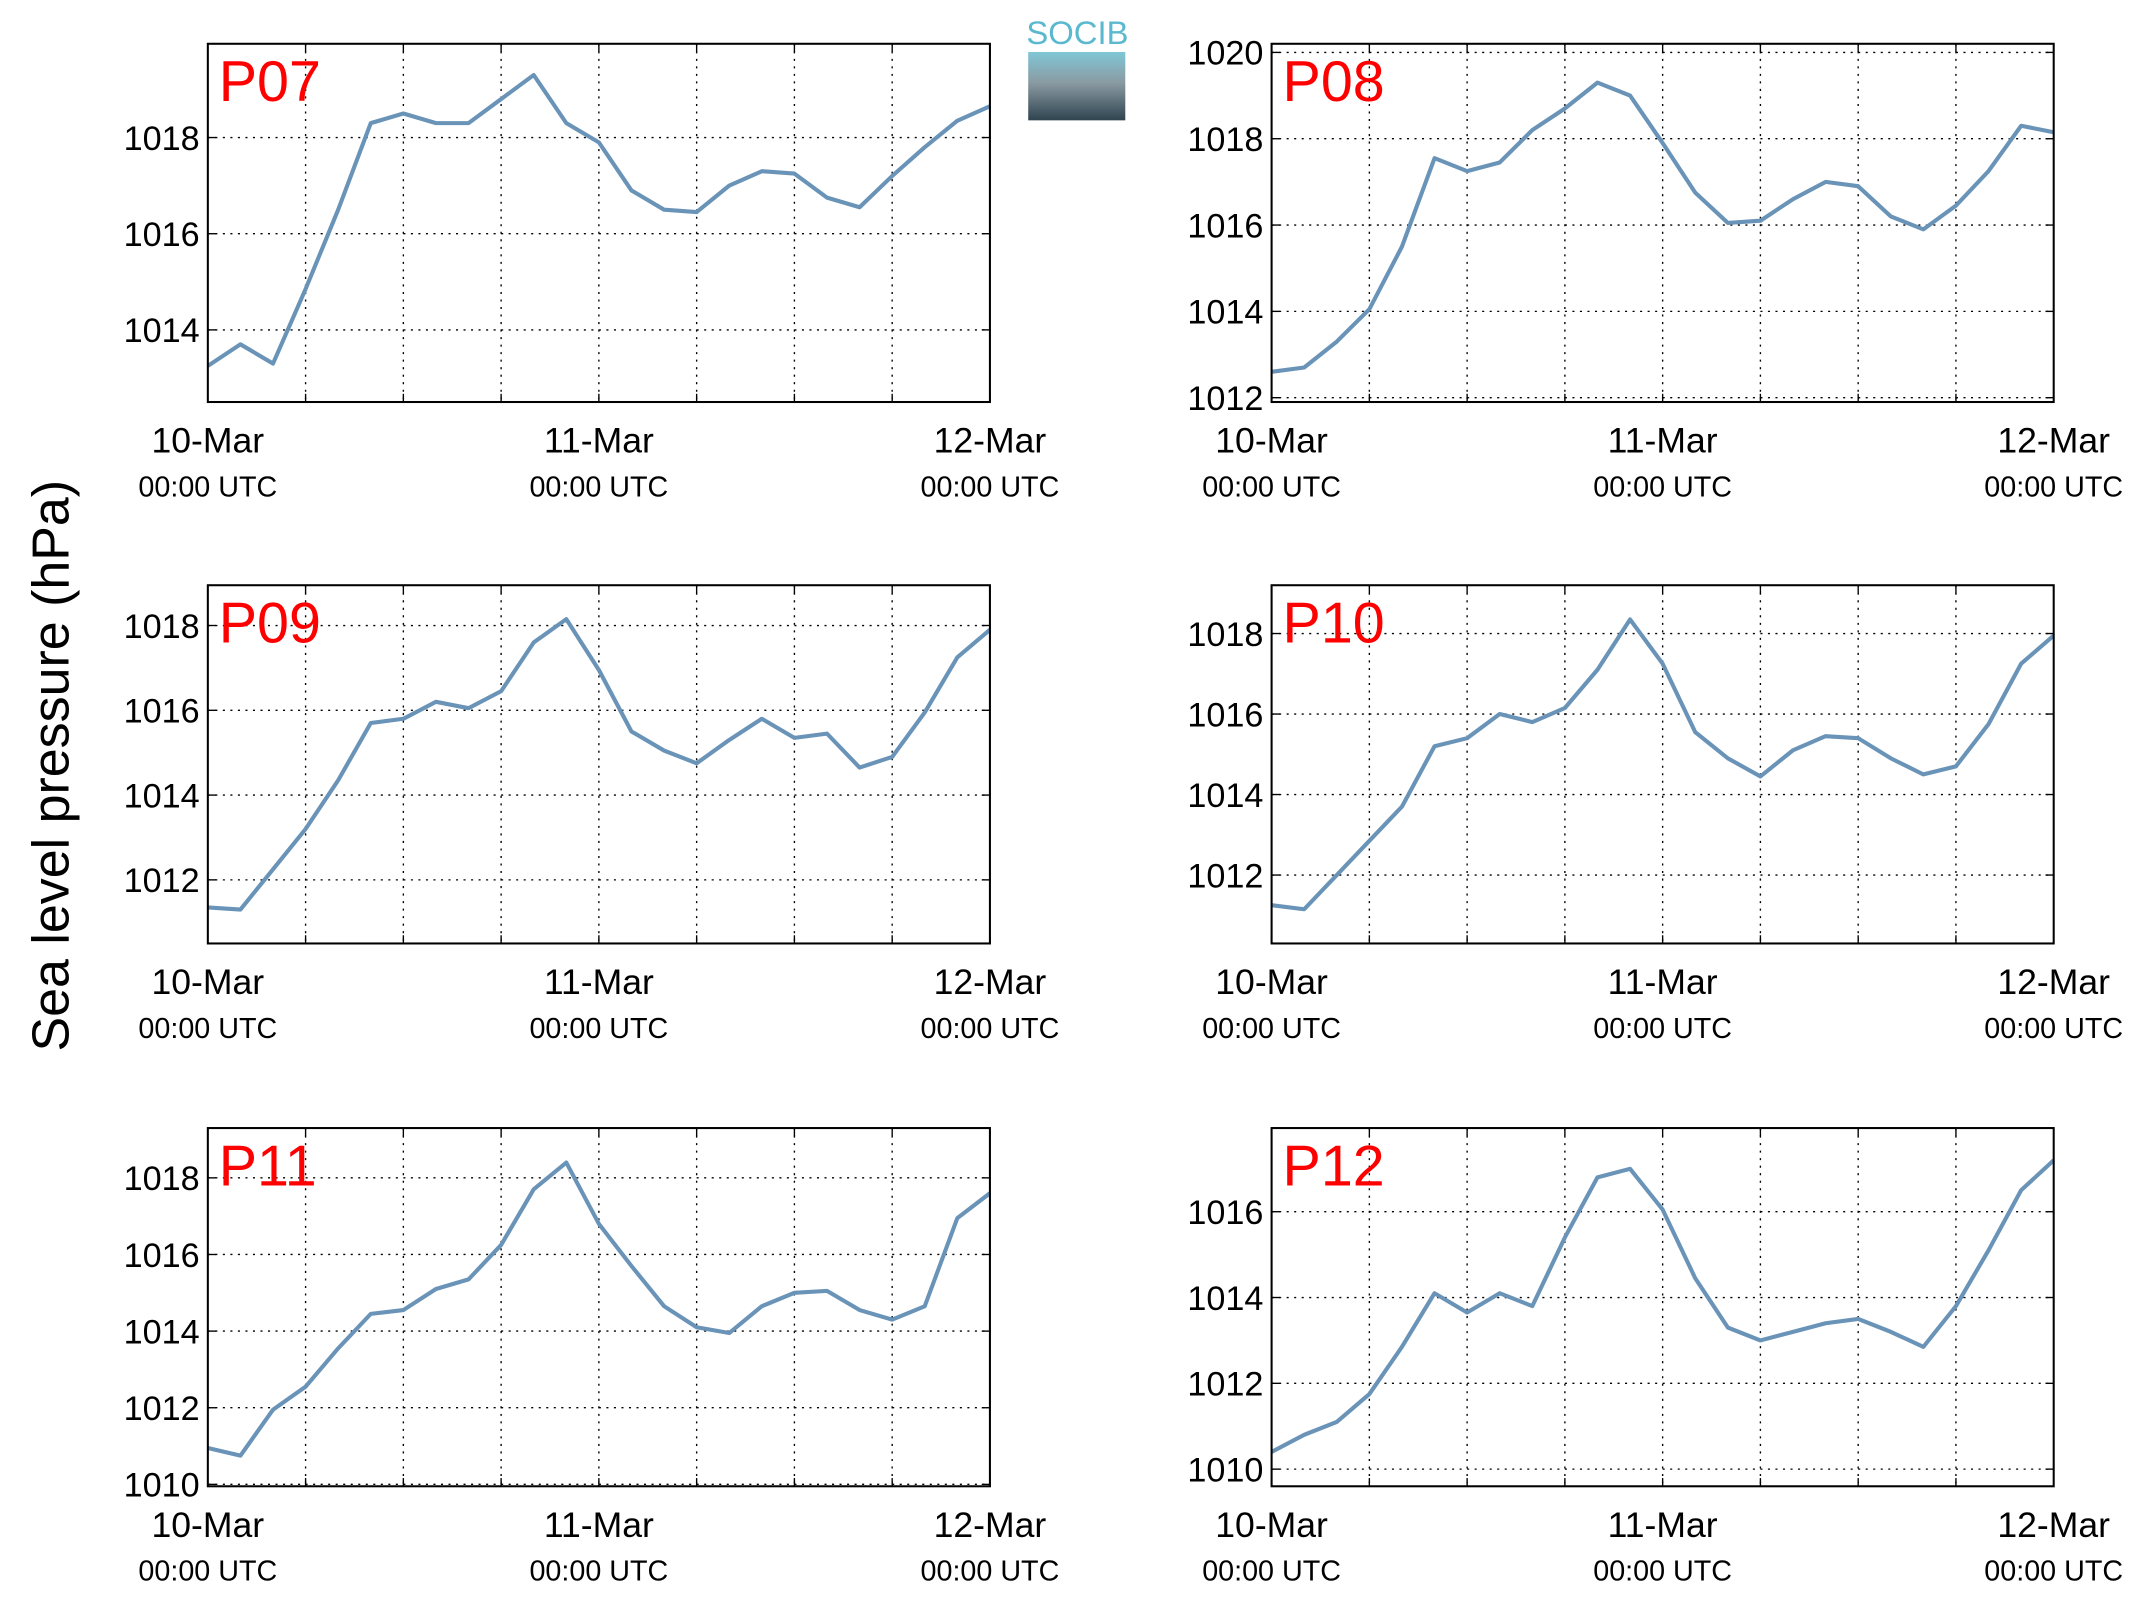 This screenshot has width=2133, height=1608. What do you see at coordinates (1334, 82) in the screenshot?
I see `chart-title: P08` at bounding box center [1334, 82].